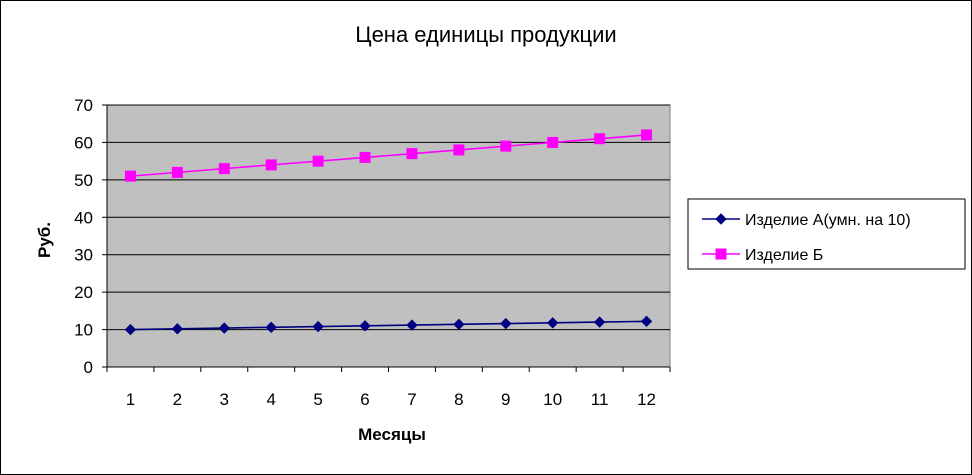 Image resolution: width=972 pixels, height=475 pixels. Describe the element at coordinates (44, 240) in the screenshot. I see `y-axis-title: Руб.` at that location.